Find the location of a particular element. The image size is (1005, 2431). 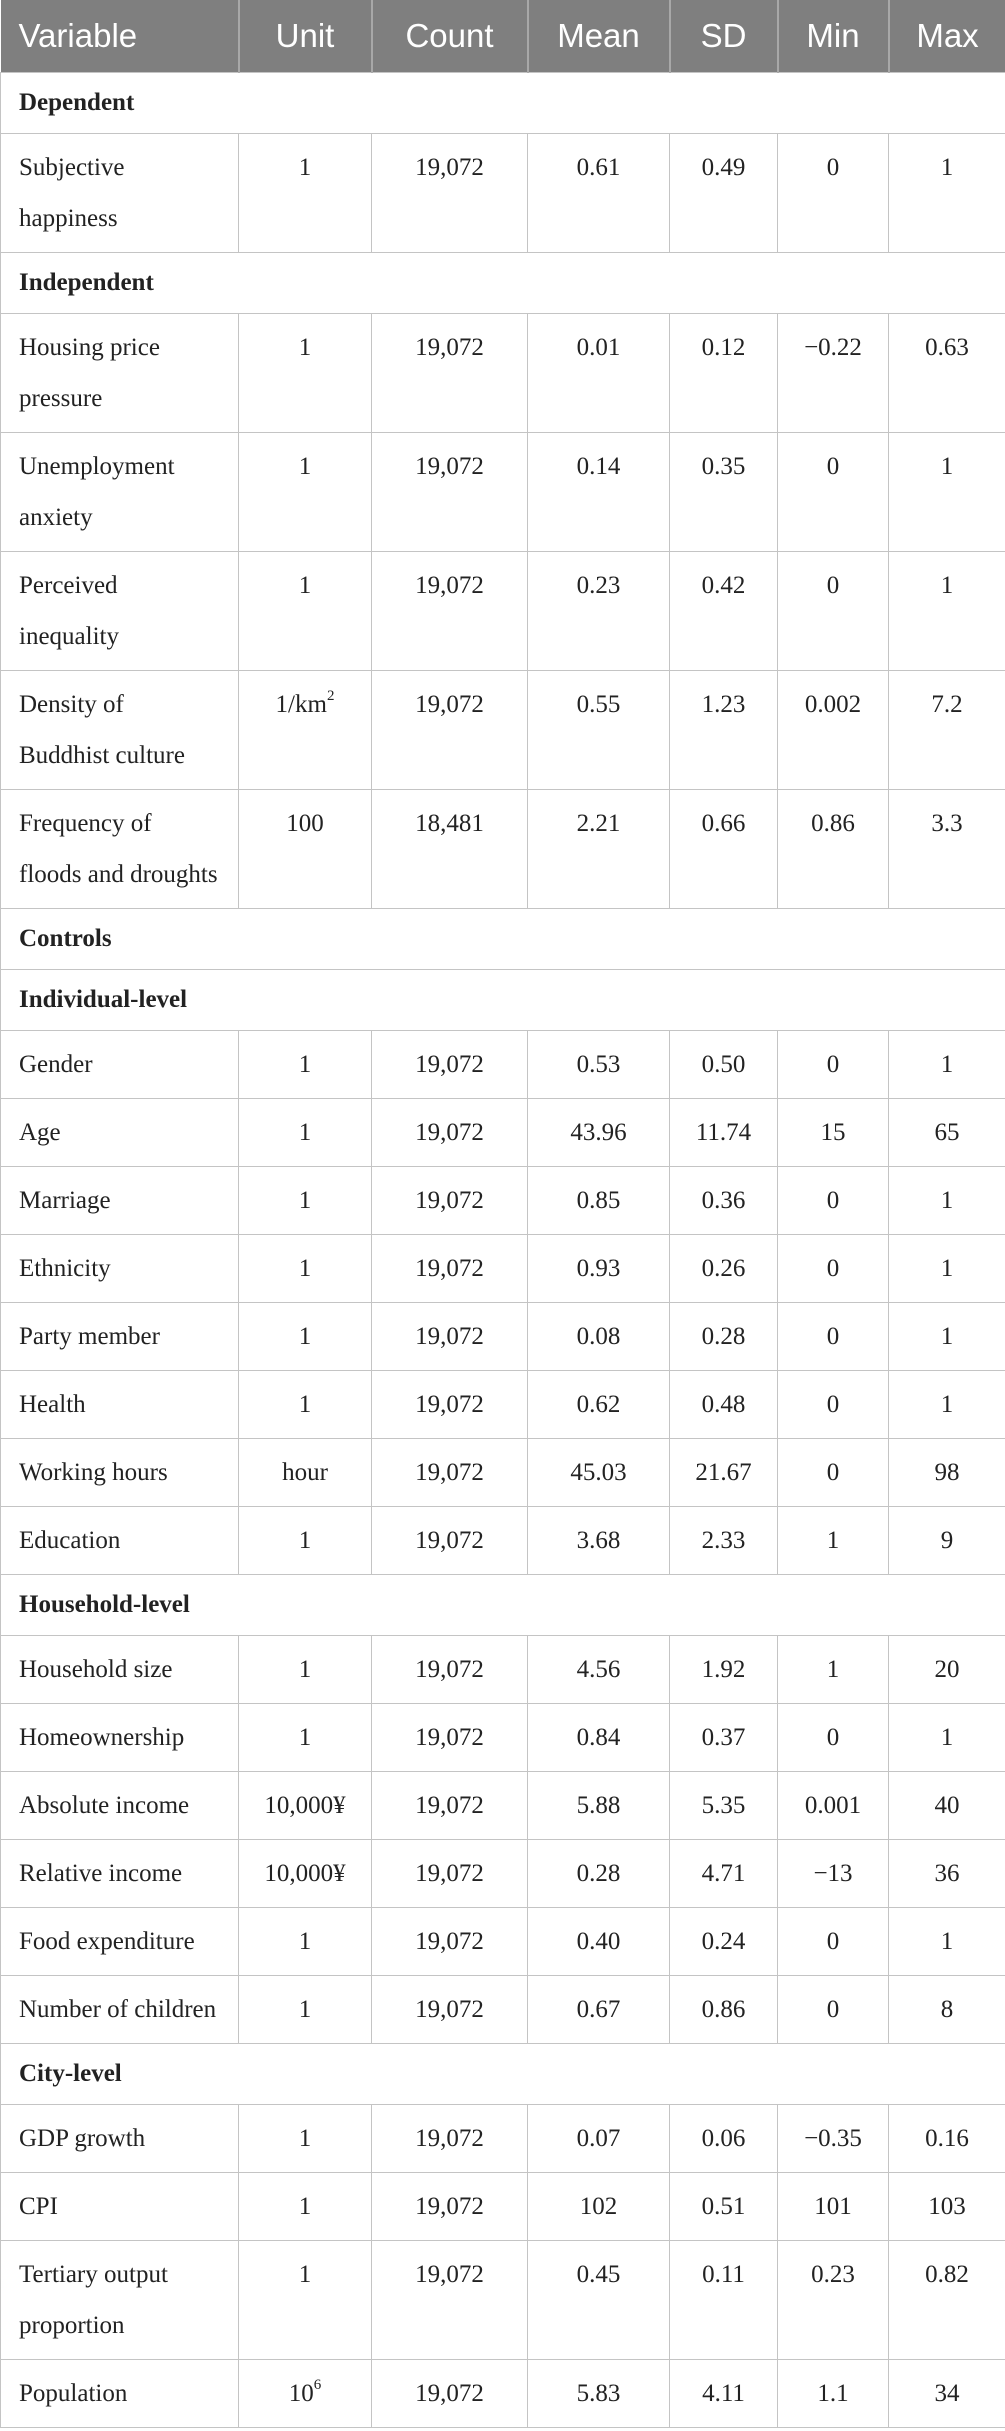

cell-variable: Education is located at coordinates (119, 1540).